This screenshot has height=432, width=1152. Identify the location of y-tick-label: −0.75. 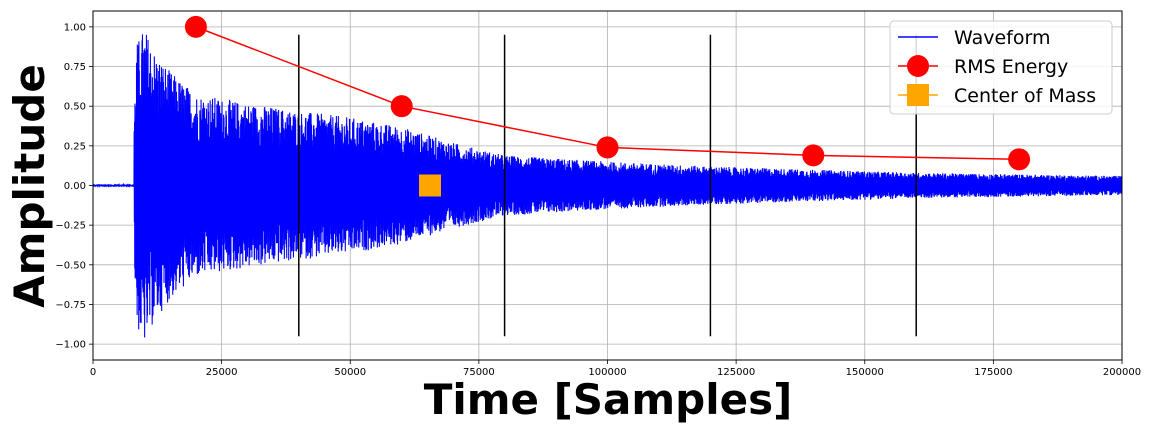
(70, 305).